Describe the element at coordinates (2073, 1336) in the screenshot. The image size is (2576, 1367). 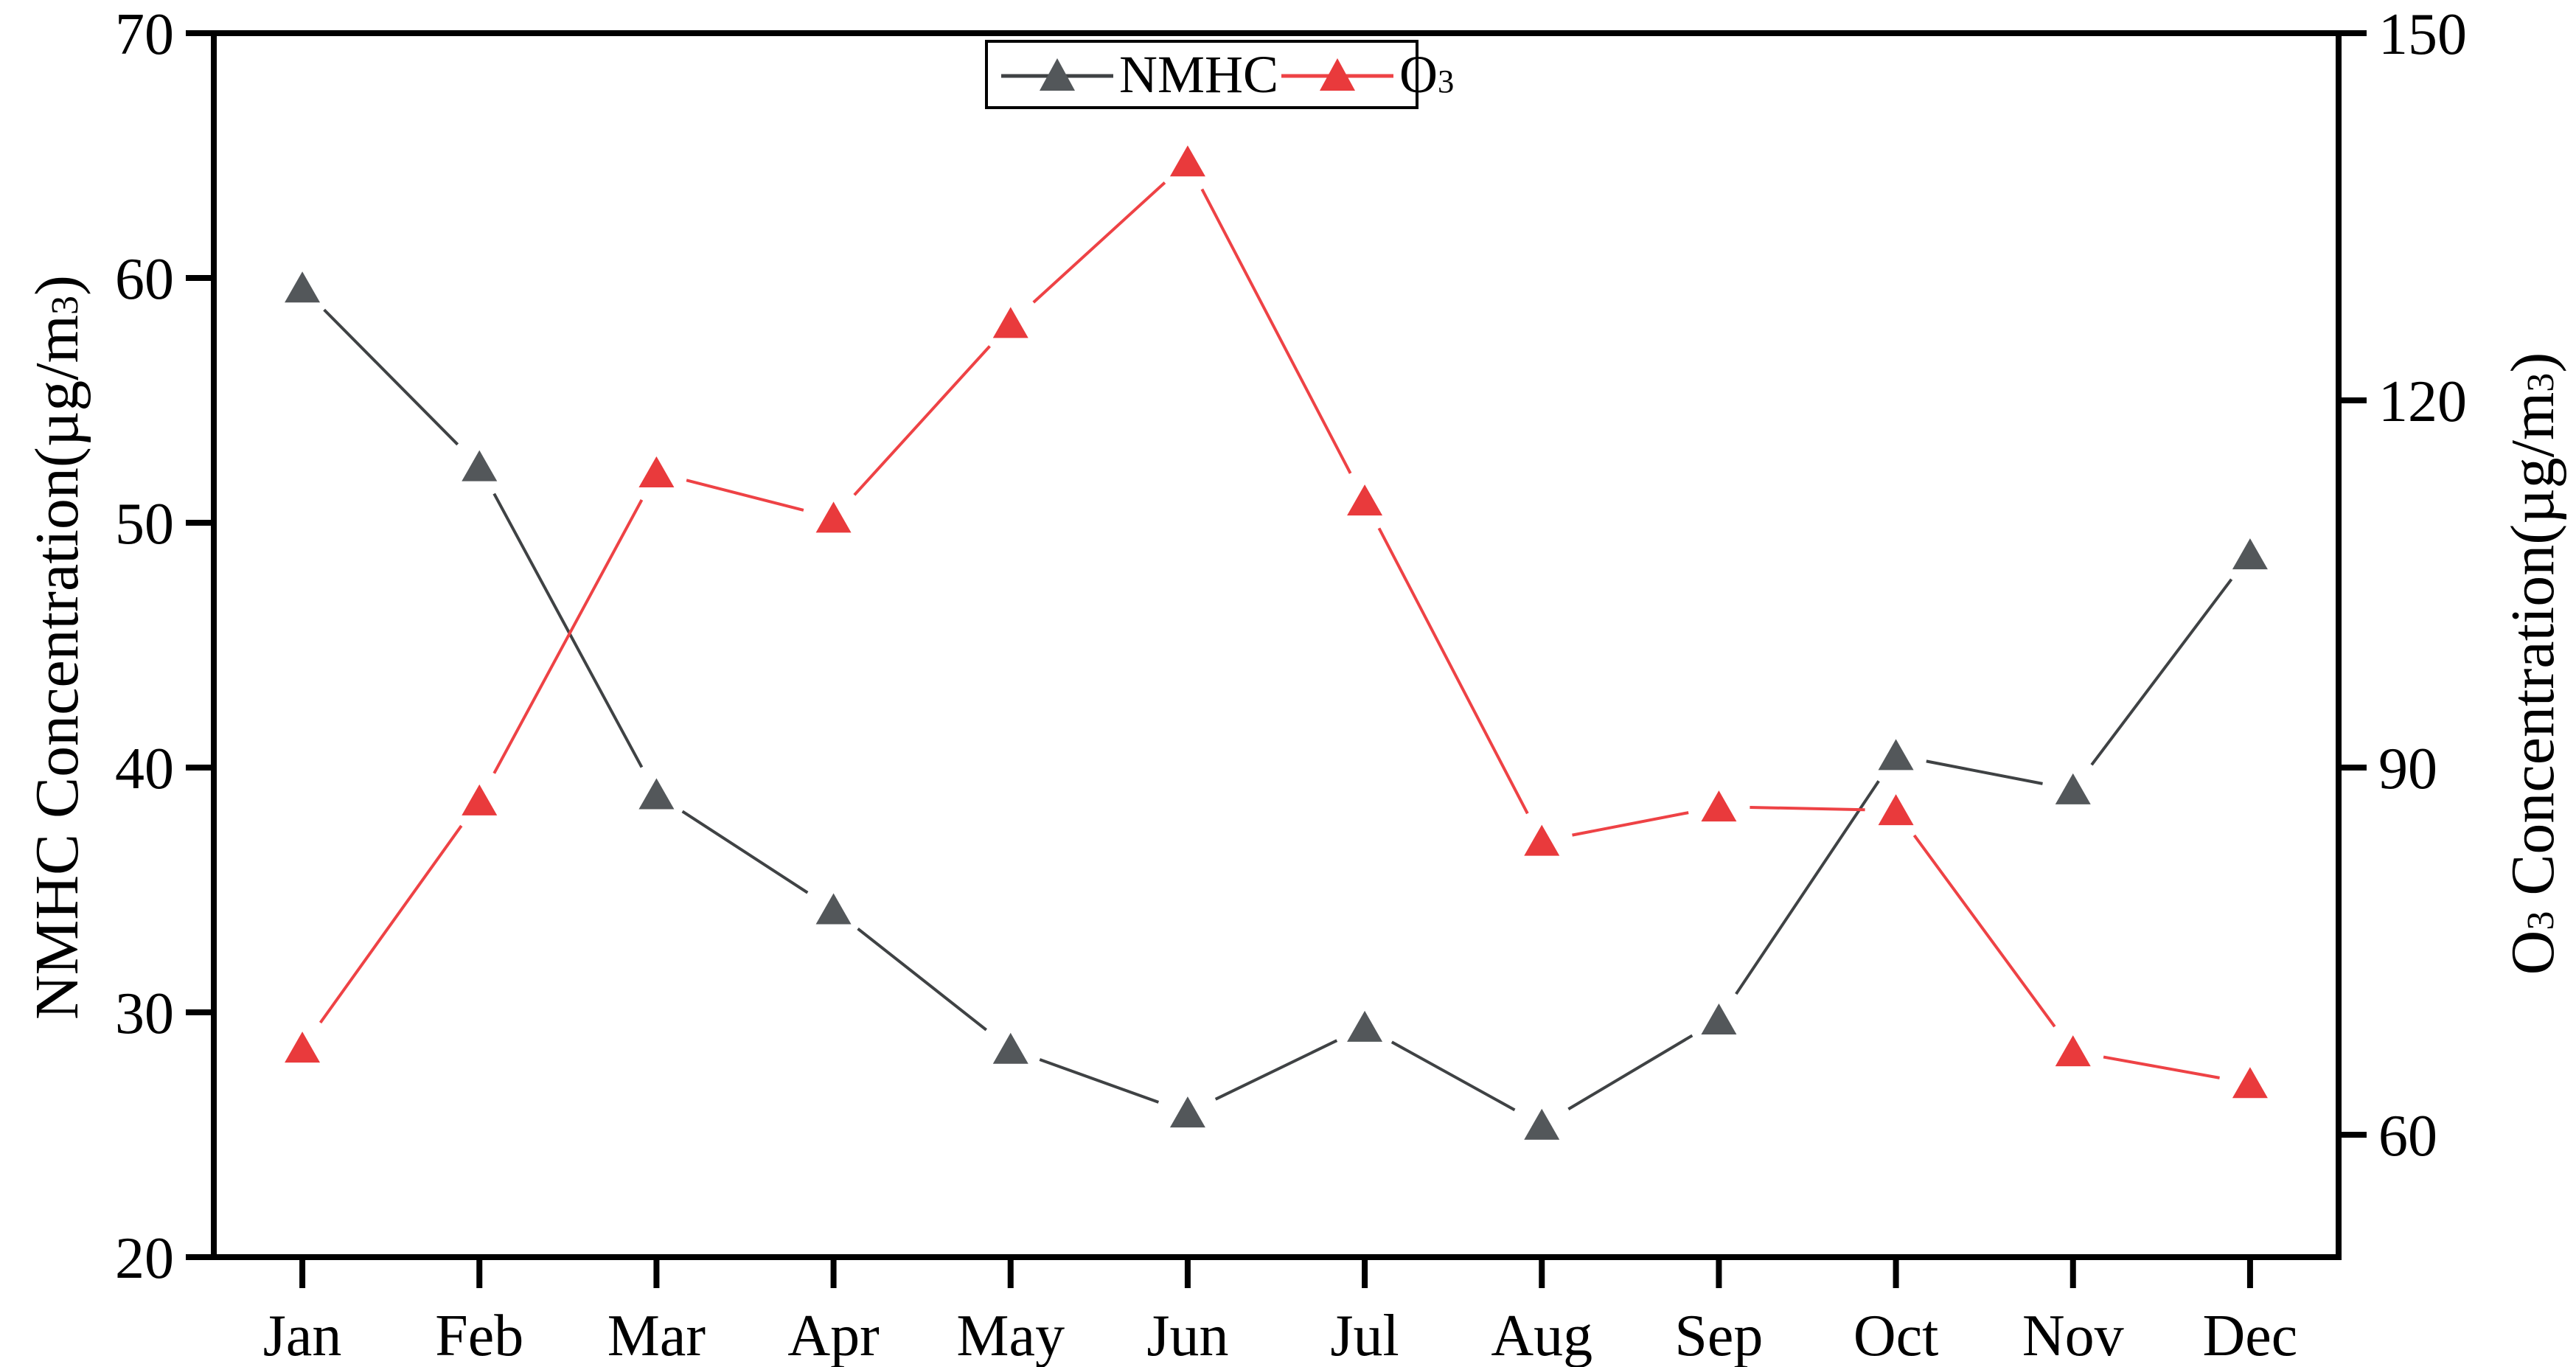
I see `x-tick-label: Nov` at that location.